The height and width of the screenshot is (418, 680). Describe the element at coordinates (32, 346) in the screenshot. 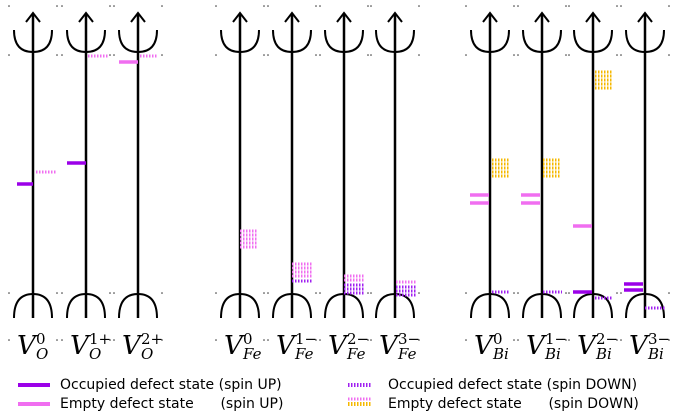

I see `column-label: V0 O` at that location.